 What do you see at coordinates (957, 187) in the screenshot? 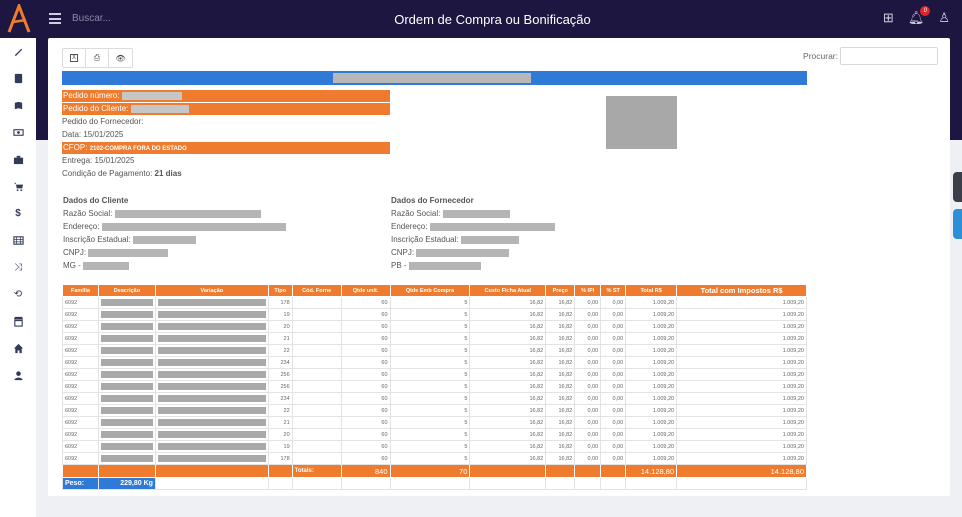
I see `edge-tab-settings` at bounding box center [957, 187].